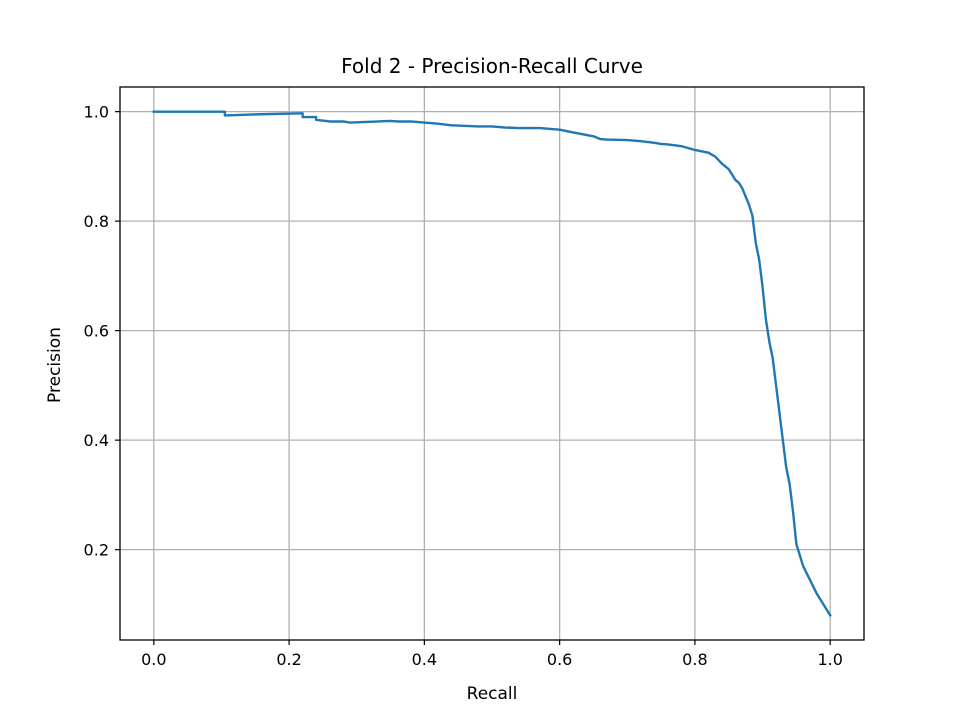 The height and width of the screenshot is (724, 960). Describe the element at coordinates (55, 365) in the screenshot. I see `y-axis-label: Precision` at that location.